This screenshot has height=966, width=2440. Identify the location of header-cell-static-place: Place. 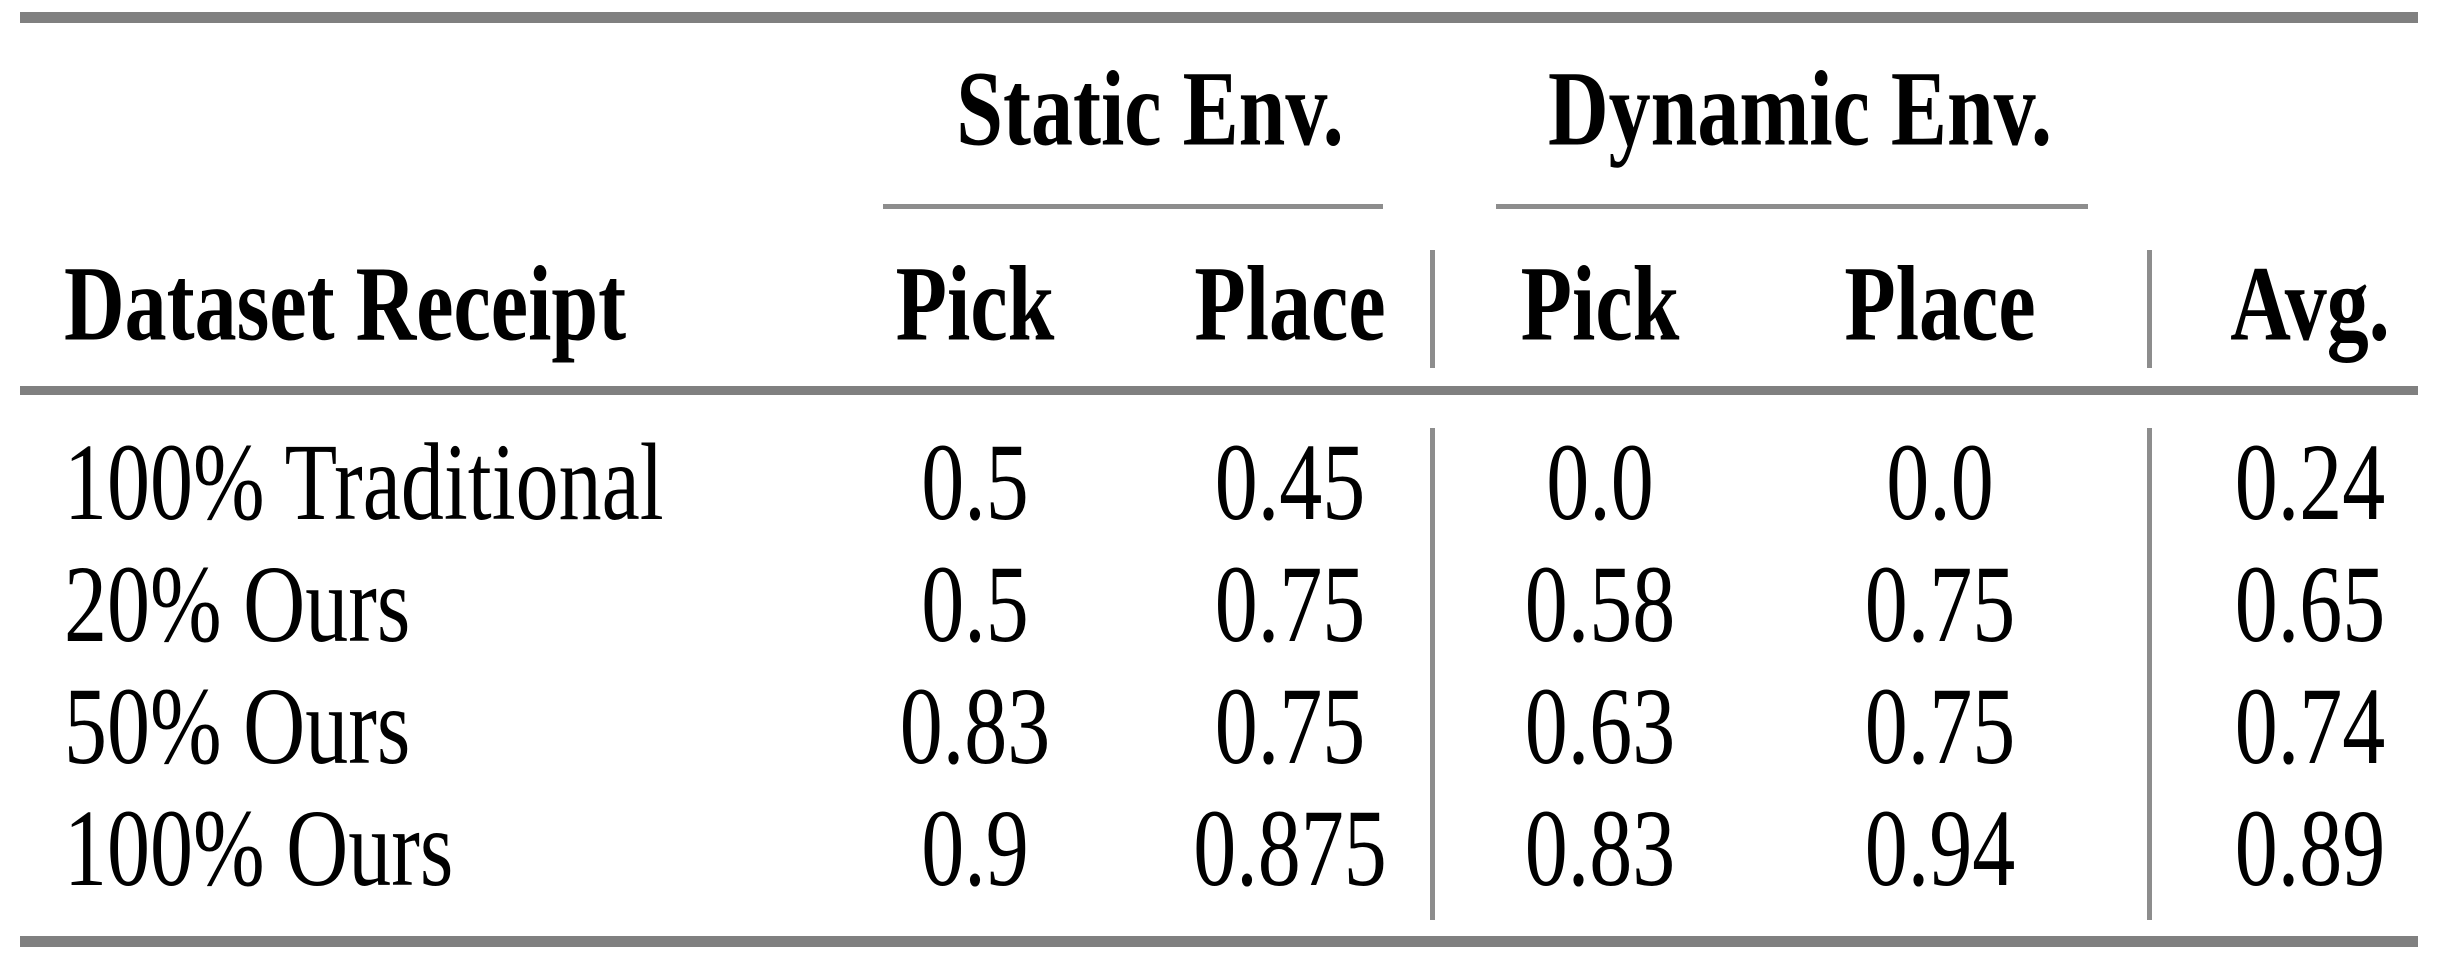
(1290, 304).